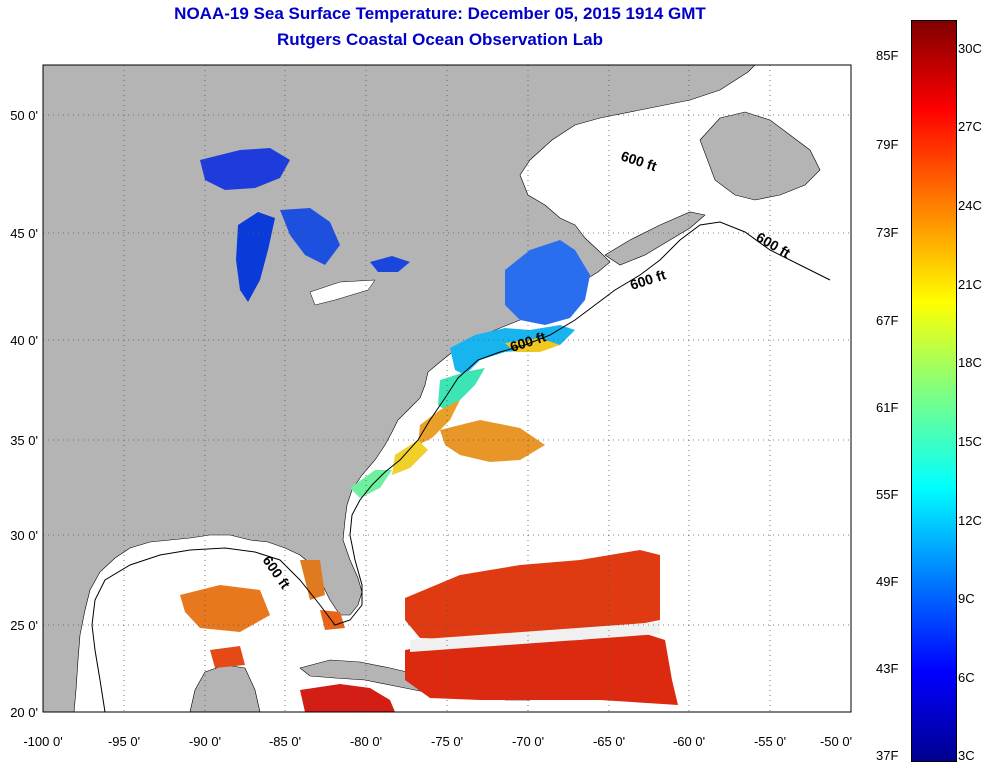  I want to click on colorbar-f-73: 73F, so click(887, 232).